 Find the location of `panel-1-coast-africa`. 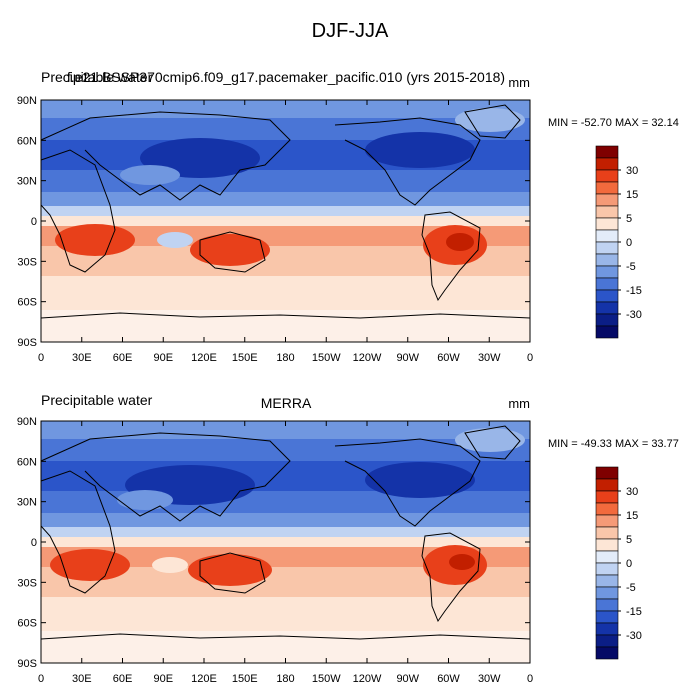

panel-1-coast-africa is located at coordinates (78, 211).